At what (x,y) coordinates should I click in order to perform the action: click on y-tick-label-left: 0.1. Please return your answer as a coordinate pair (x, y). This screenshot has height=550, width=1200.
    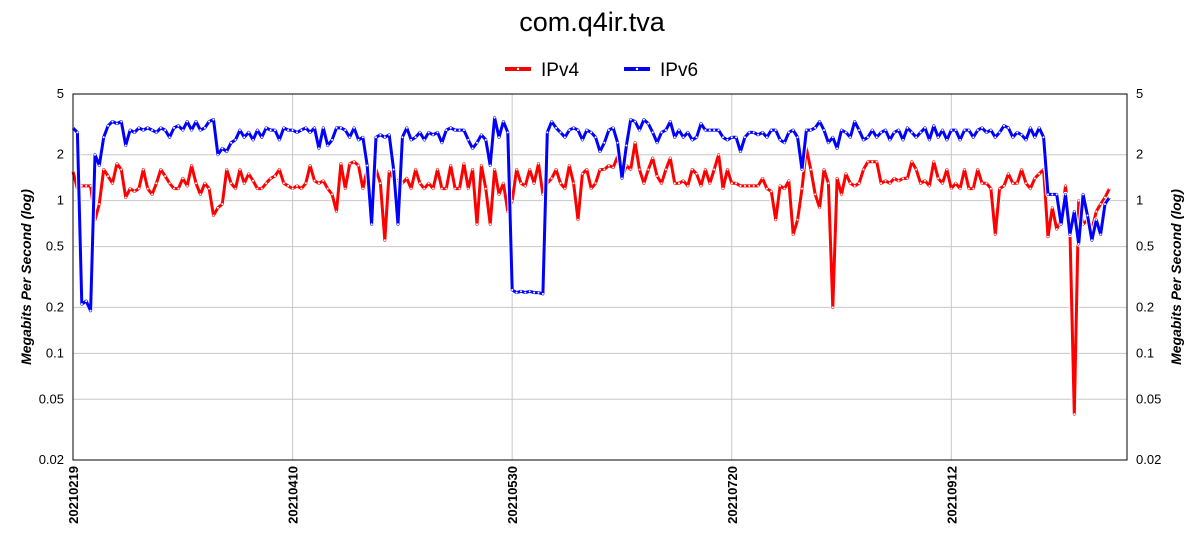
    Looking at the image, I should click on (55, 352).